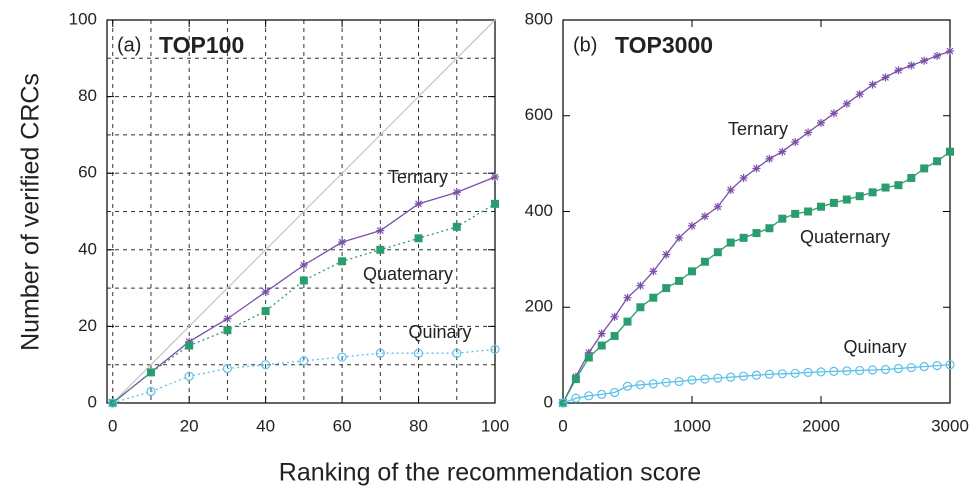  Describe the element at coordinates (756, 384) in the screenshot. I see `series-line` at that location.